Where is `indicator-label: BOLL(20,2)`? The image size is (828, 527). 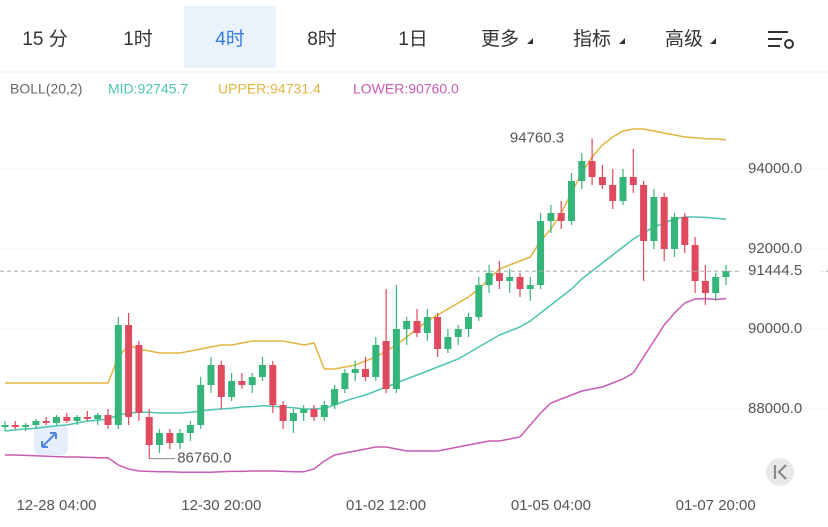 indicator-label: BOLL(20,2) is located at coordinates (46, 89).